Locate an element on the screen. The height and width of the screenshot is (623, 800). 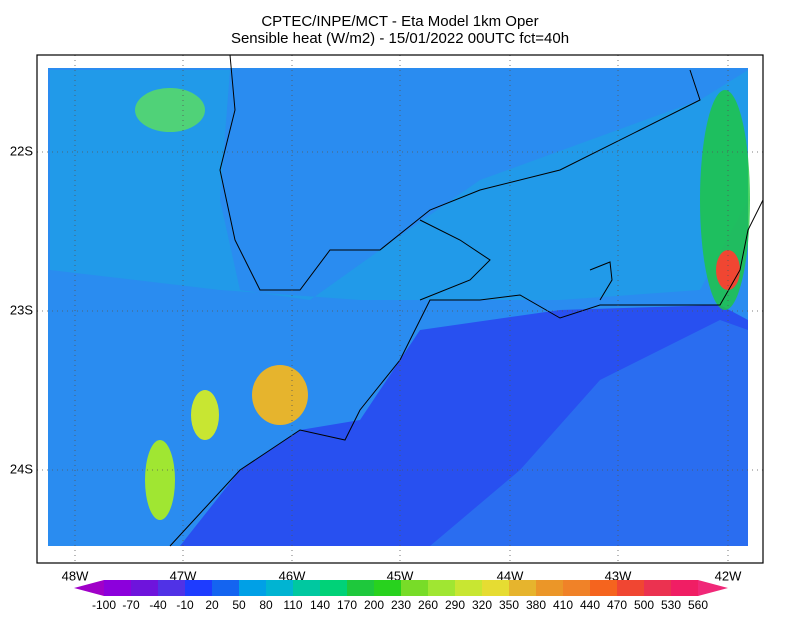
colorbar-label: 140 is located at coordinates (320, 605).